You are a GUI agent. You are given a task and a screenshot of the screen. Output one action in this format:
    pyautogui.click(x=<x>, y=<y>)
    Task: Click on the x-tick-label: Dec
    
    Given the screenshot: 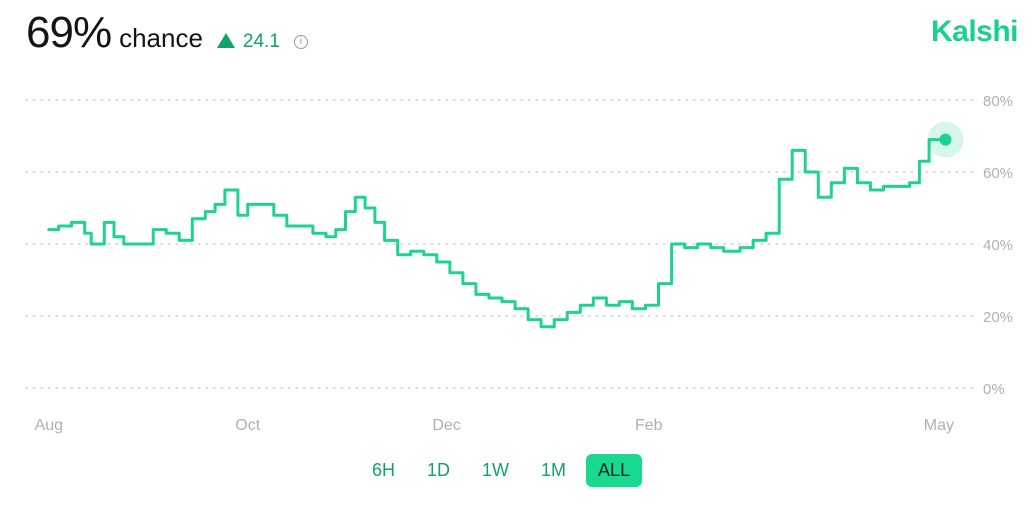 What is the action you would take?
    pyautogui.click(x=446, y=425)
    